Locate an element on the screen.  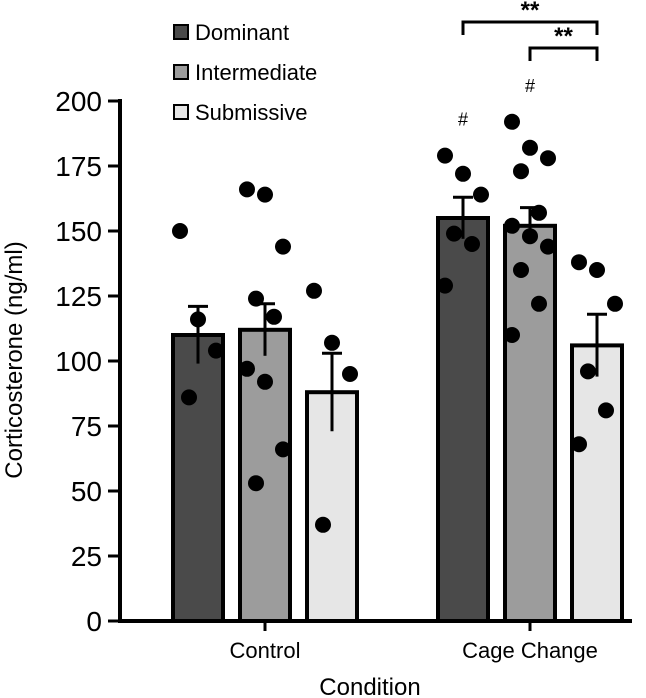
x-tick-label: Cage Change is located at coordinates (530, 650).